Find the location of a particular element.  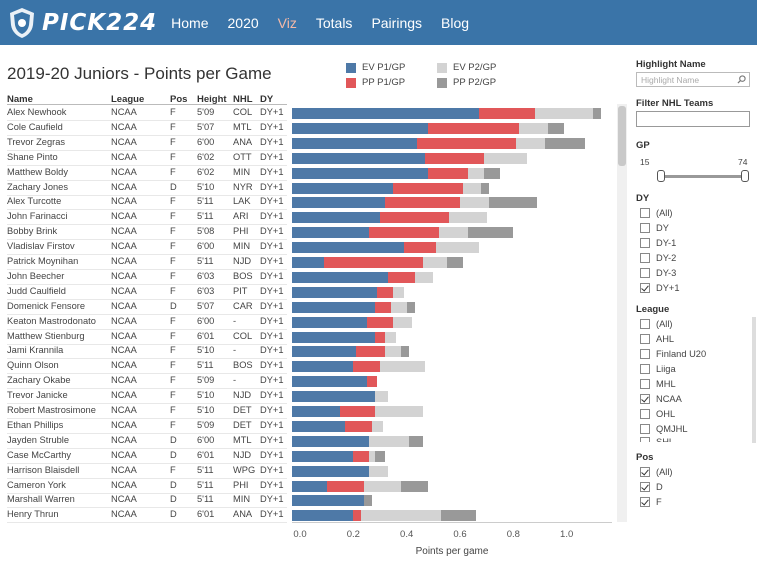

chart-scrollbar-thumb is located at coordinates (622, 136).